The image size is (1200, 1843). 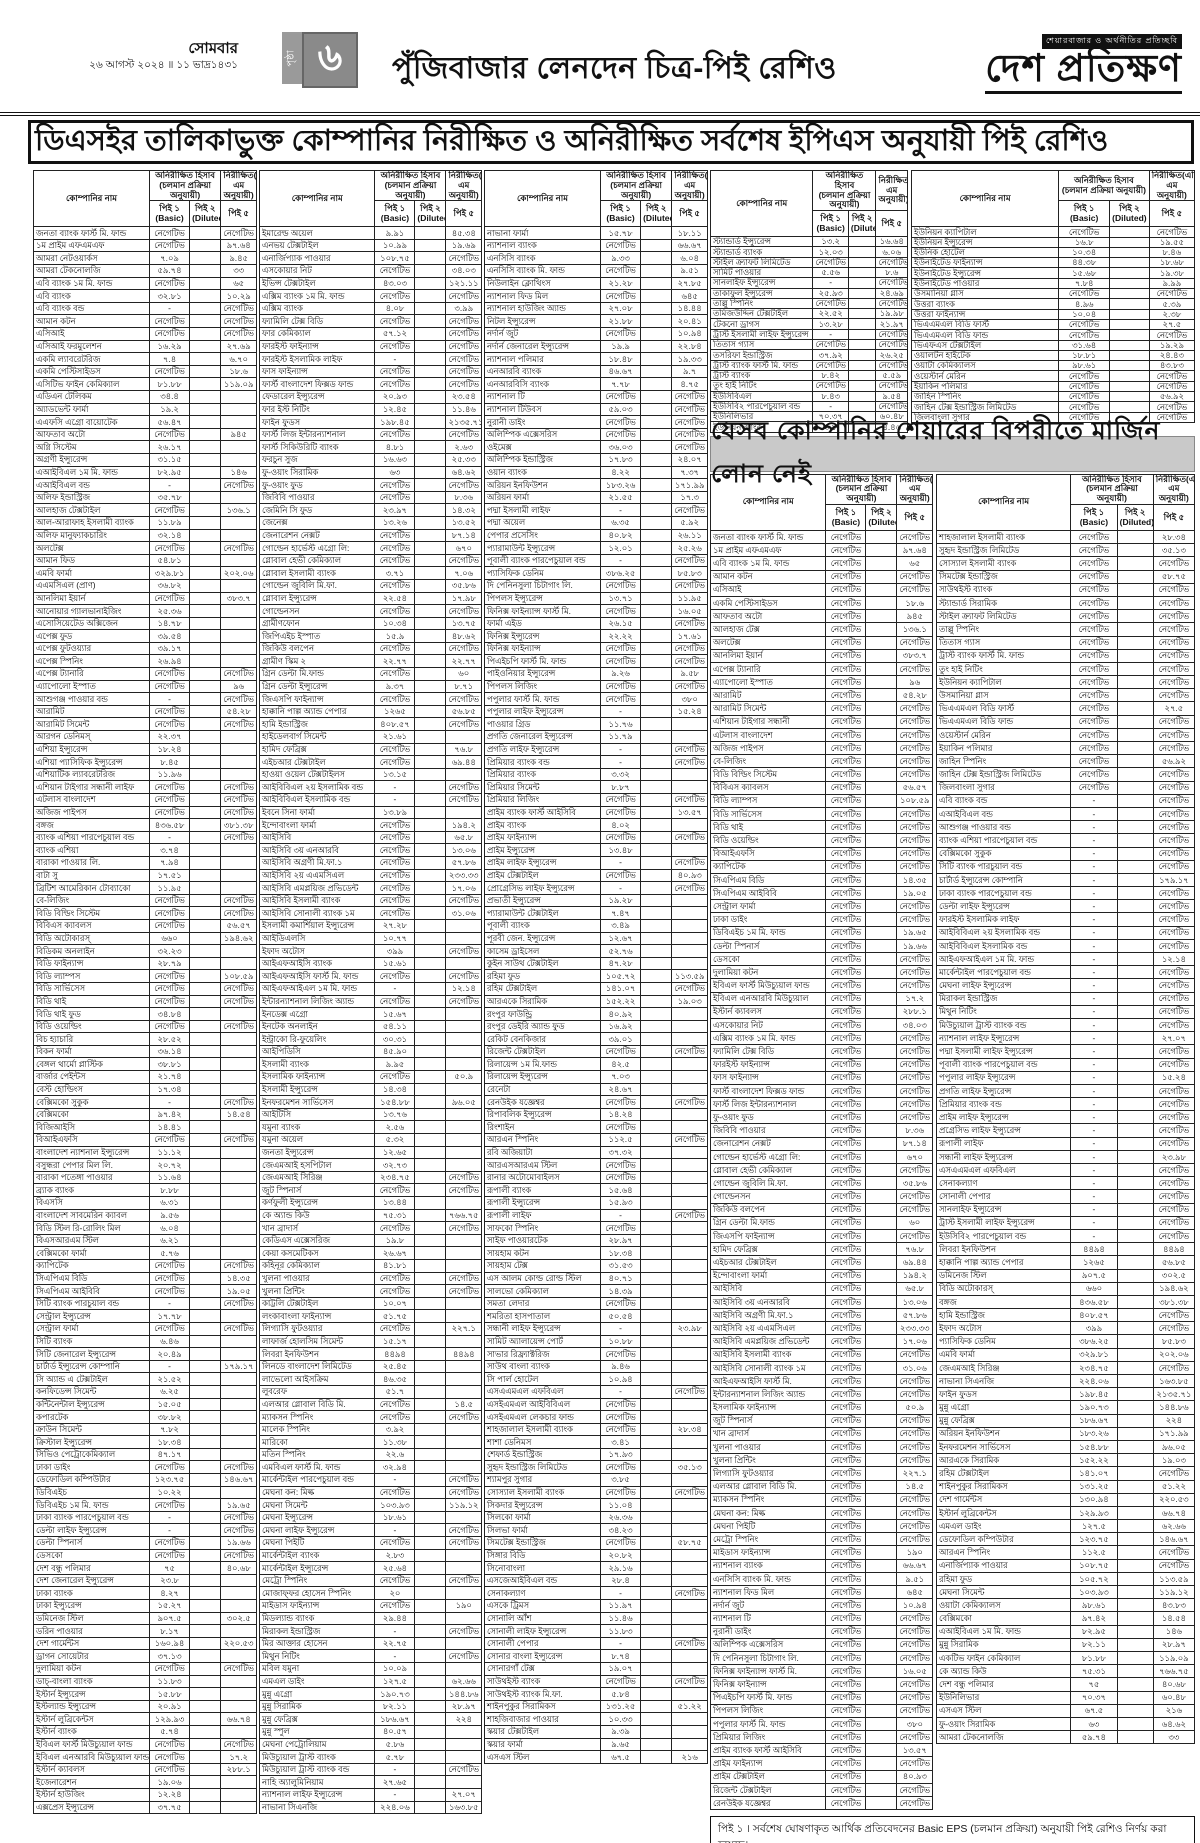 I want to click on pe5-cell: ১৩৬.১, so click(x=238, y=510).